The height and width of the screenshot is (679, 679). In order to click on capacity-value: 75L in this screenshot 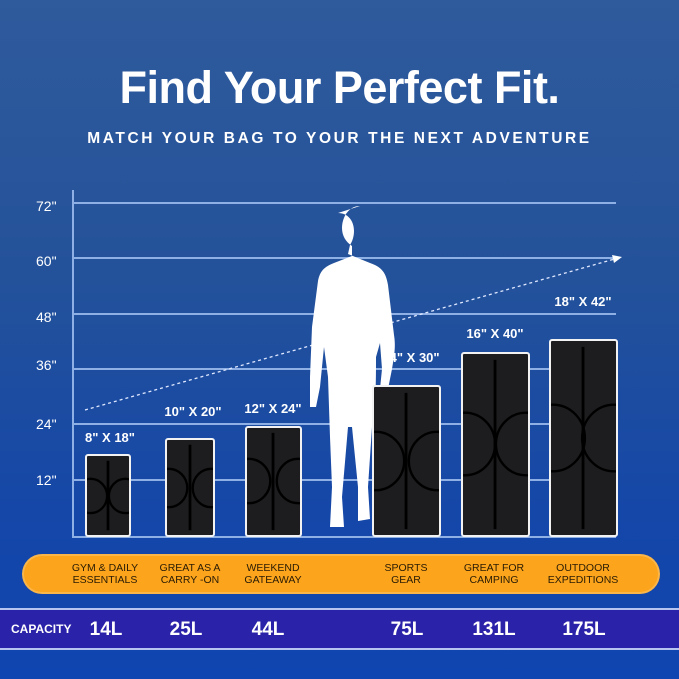, I will do `click(407, 629)`.